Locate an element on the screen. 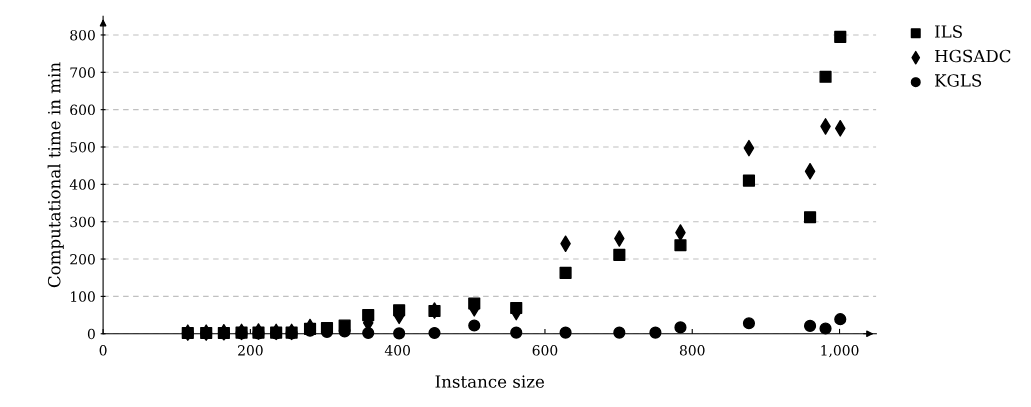  y-tick-label: 600 is located at coordinates (82, 110).